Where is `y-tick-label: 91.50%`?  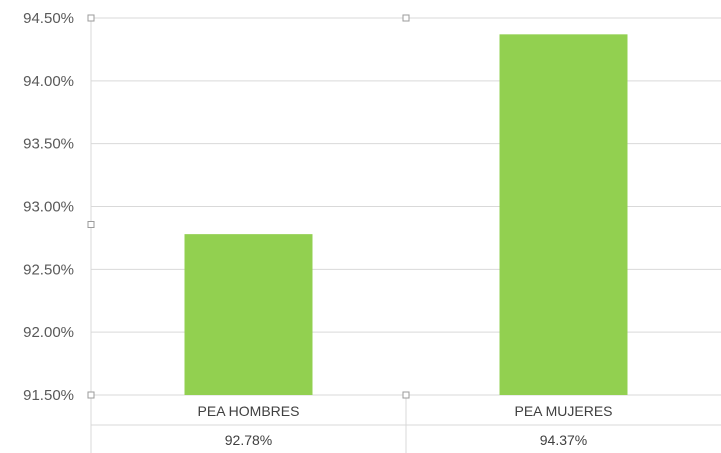 y-tick-label: 91.50% is located at coordinates (48, 395).